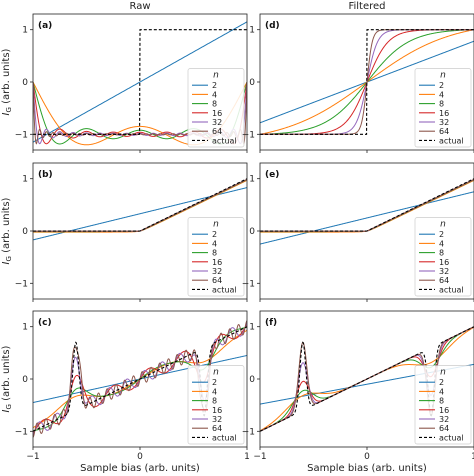 This screenshot has height=476, width=474. What do you see at coordinates (21, 284) in the screenshot?
I see `y-tick-label-b-0: −1` at bounding box center [21, 284].